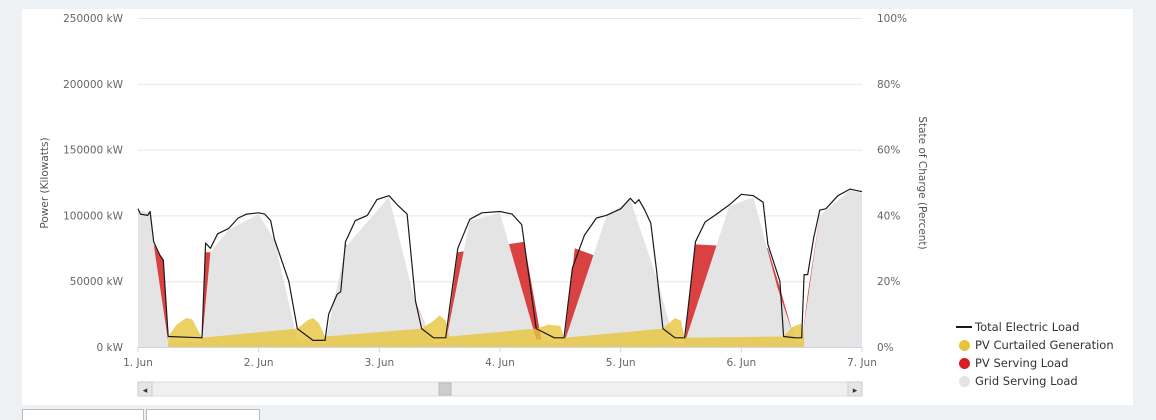 The width and height of the screenshot is (1156, 420). What do you see at coordinates (1022, 363) in the screenshot?
I see `legend-label: PV Serving Load` at bounding box center [1022, 363].